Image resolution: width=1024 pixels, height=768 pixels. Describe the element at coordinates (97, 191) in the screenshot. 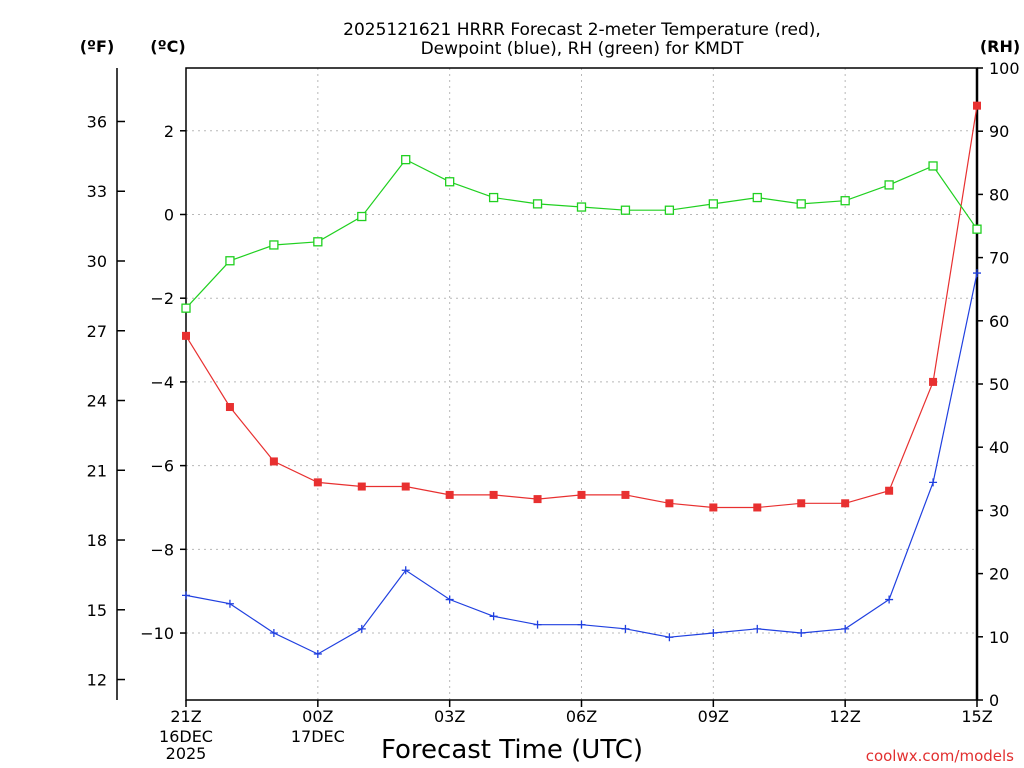

I see `fahrenheit-tick-label: 33` at that location.